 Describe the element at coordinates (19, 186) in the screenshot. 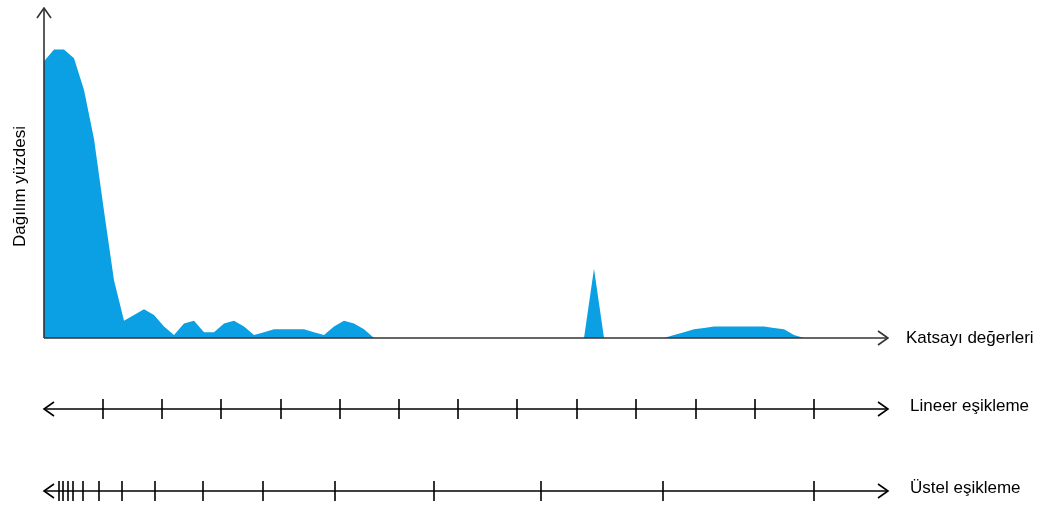

I see `y-axis-title: Dağılım yüzdesi` at that location.